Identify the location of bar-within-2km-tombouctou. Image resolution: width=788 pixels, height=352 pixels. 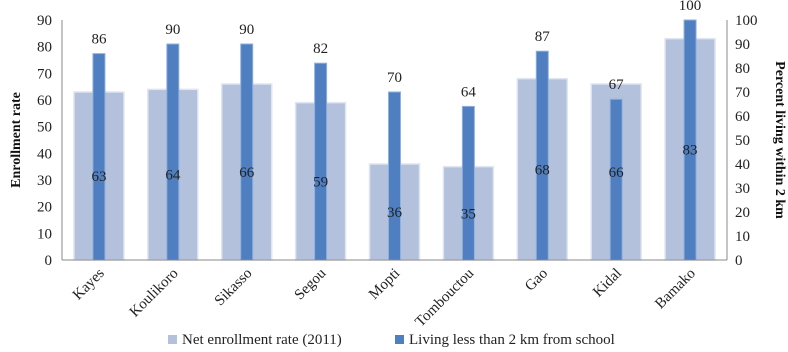
(468, 183).